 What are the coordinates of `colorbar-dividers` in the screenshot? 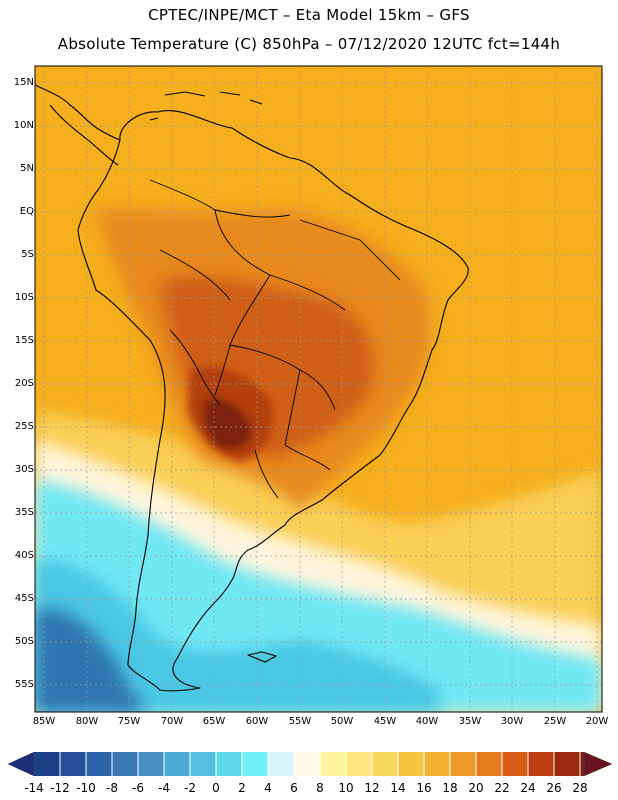 It's located at (320, 764).